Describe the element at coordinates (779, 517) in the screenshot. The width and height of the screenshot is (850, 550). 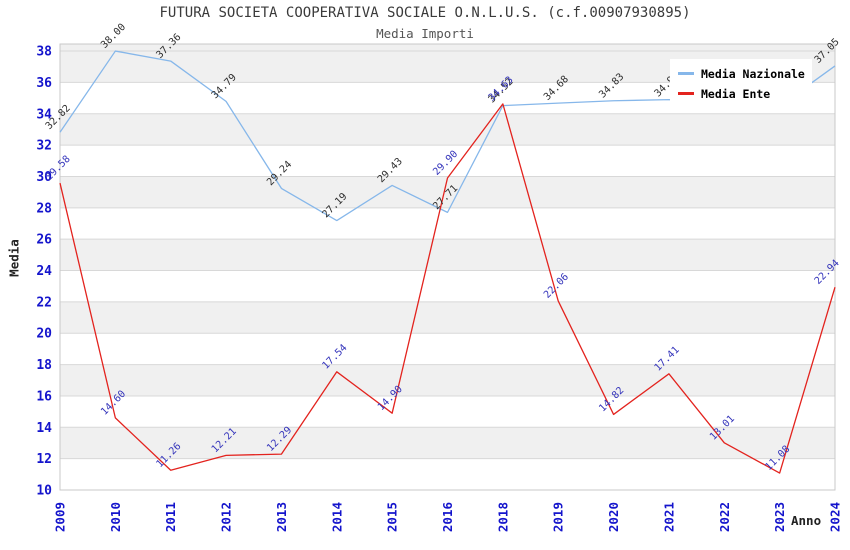
I see `x-tick-label: 2023` at that location.